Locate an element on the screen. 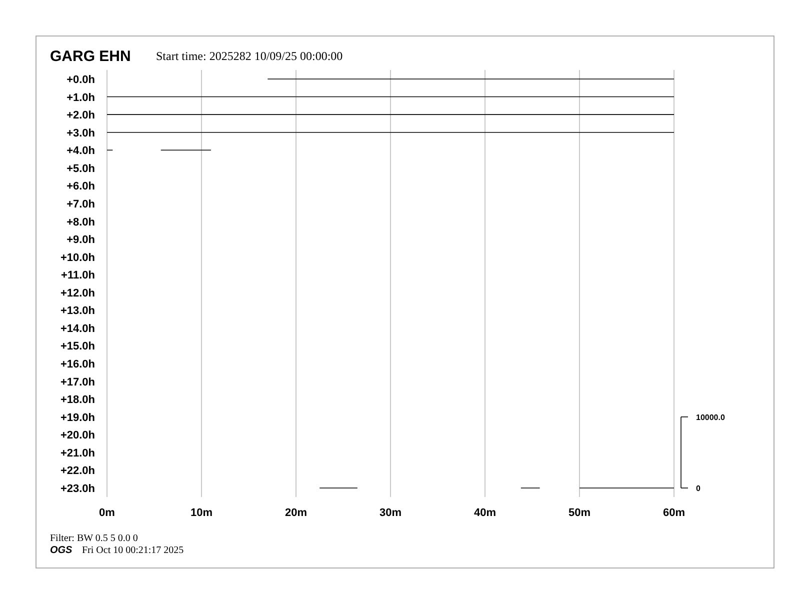  y-tick-label: +1.0h is located at coordinates (81, 98).